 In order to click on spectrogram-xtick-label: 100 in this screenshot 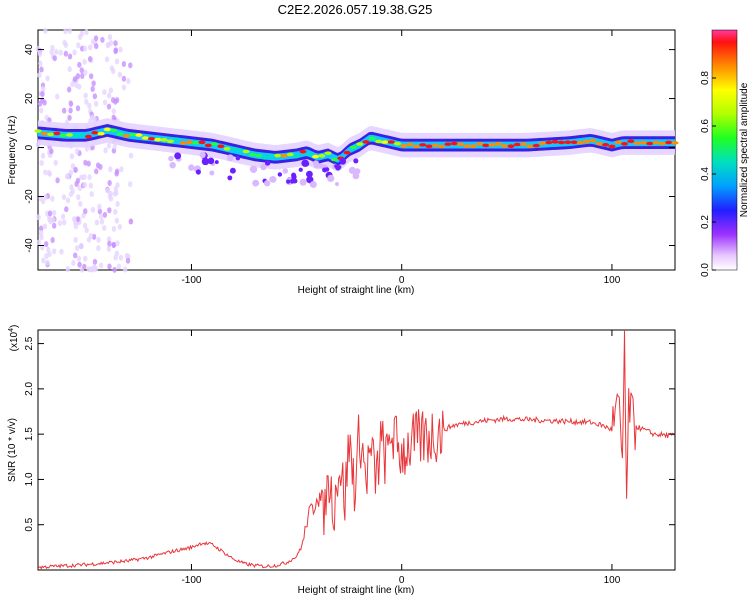, I will do `click(612, 280)`.